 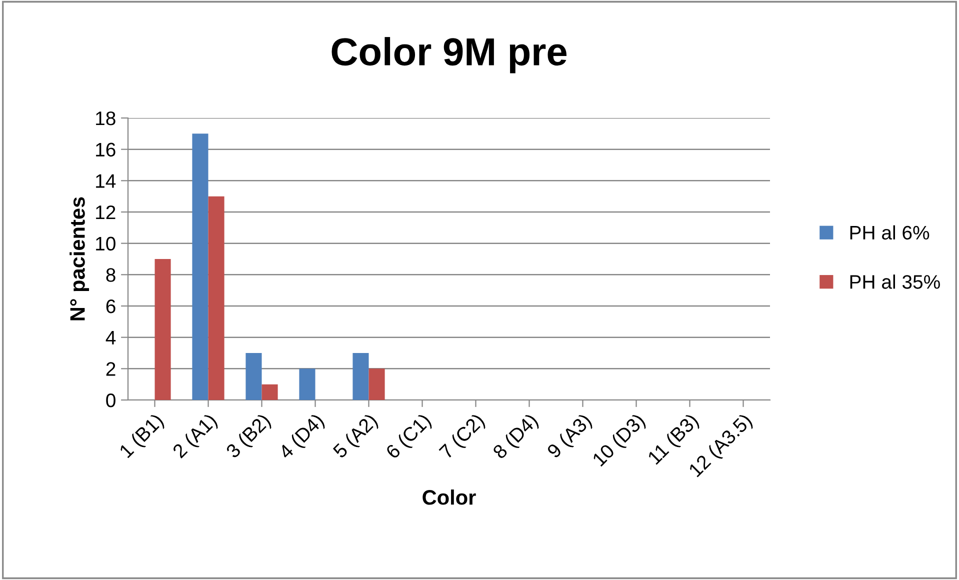 What do you see at coordinates (449, 497) in the screenshot?
I see `x-axis-title: Color` at bounding box center [449, 497].